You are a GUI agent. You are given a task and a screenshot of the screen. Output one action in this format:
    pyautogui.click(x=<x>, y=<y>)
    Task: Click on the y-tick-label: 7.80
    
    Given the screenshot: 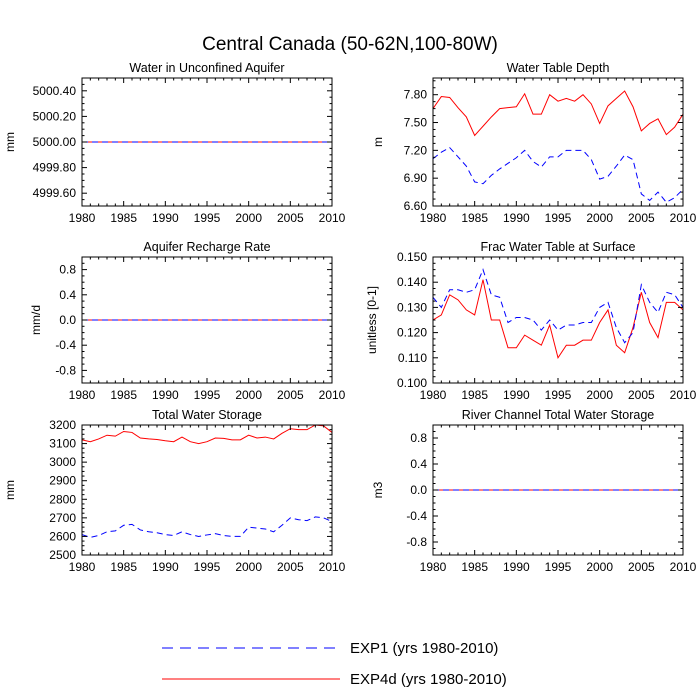 What is the action you would take?
    pyautogui.click(x=416, y=95)
    